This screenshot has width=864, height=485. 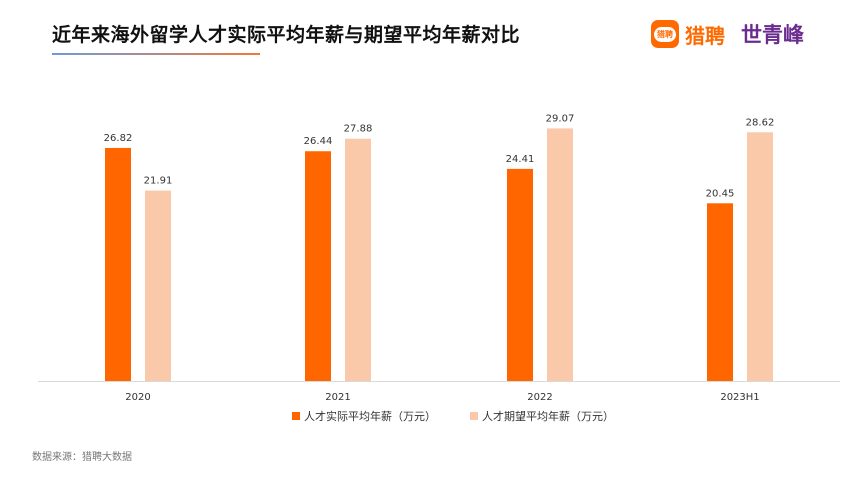 What do you see at coordinates (727, 34) in the screenshot?
I see `logo: 猎聘 猎聘 世青峰` at bounding box center [727, 34].